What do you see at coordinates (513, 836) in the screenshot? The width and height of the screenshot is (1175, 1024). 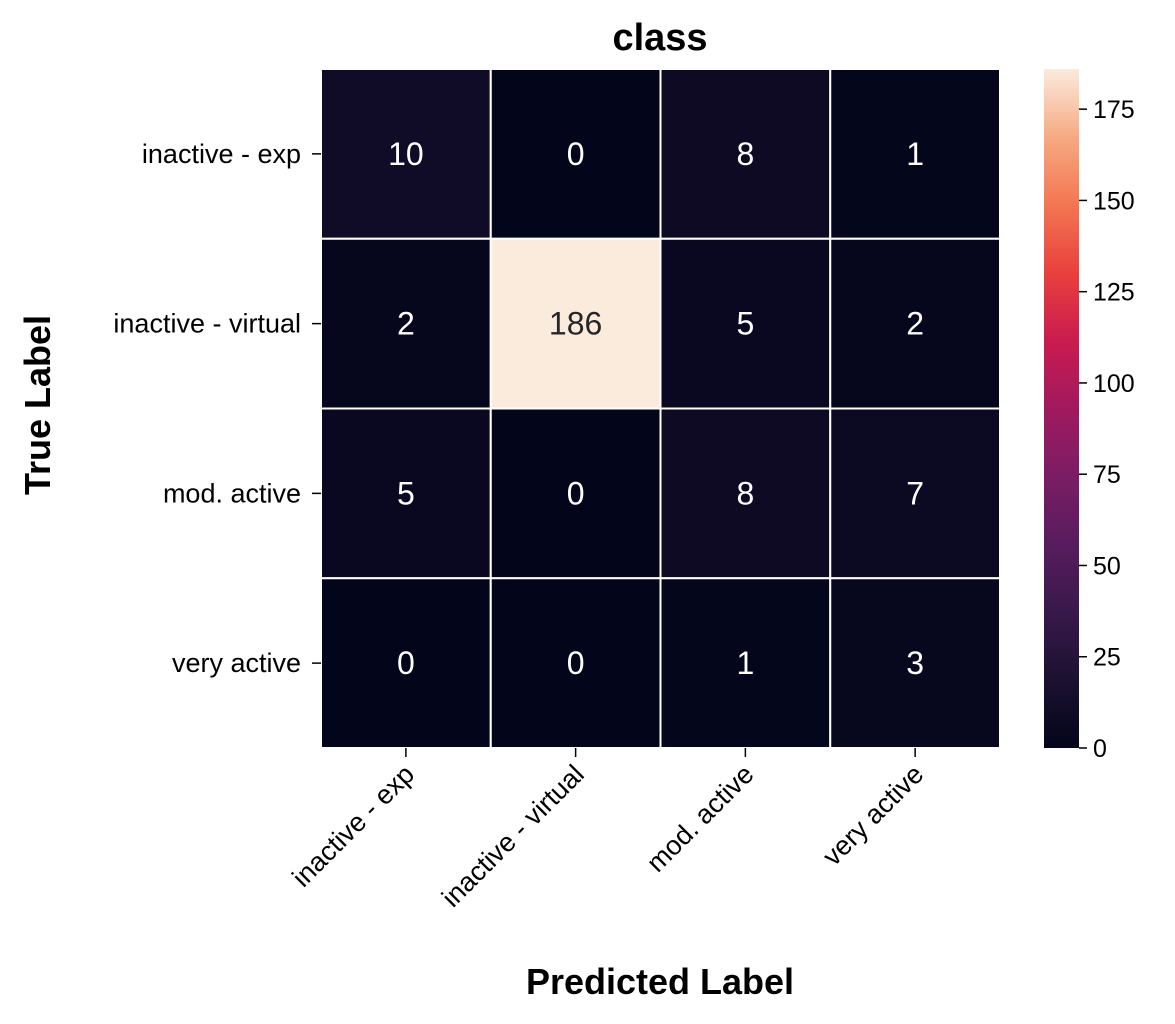 I see `x-tick-label: inactive - virtual` at bounding box center [513, 836].